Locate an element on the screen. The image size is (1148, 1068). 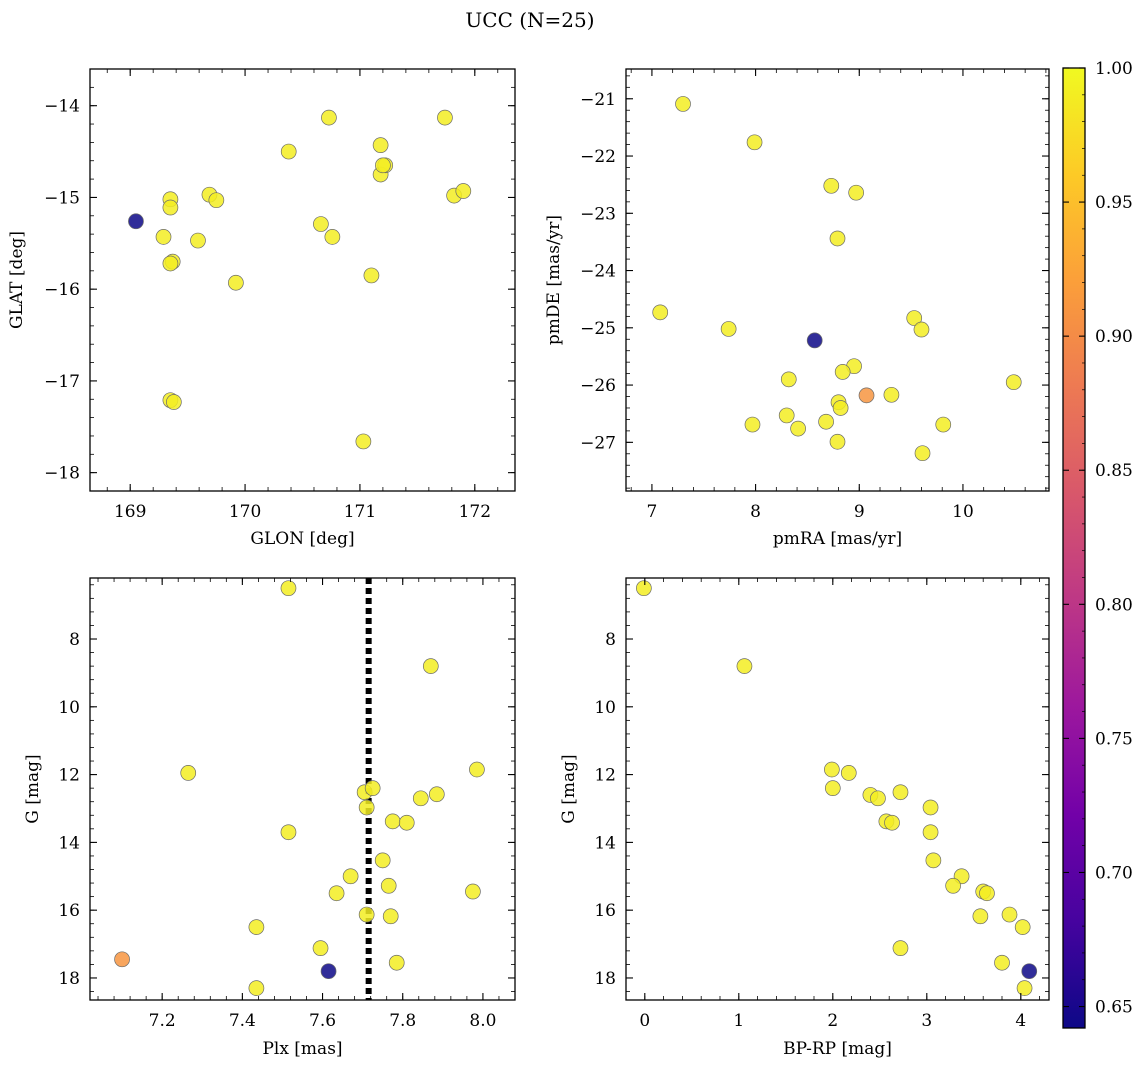
bprp-g-xtick-label-1: 1 is located at coordinates (738, 1021).